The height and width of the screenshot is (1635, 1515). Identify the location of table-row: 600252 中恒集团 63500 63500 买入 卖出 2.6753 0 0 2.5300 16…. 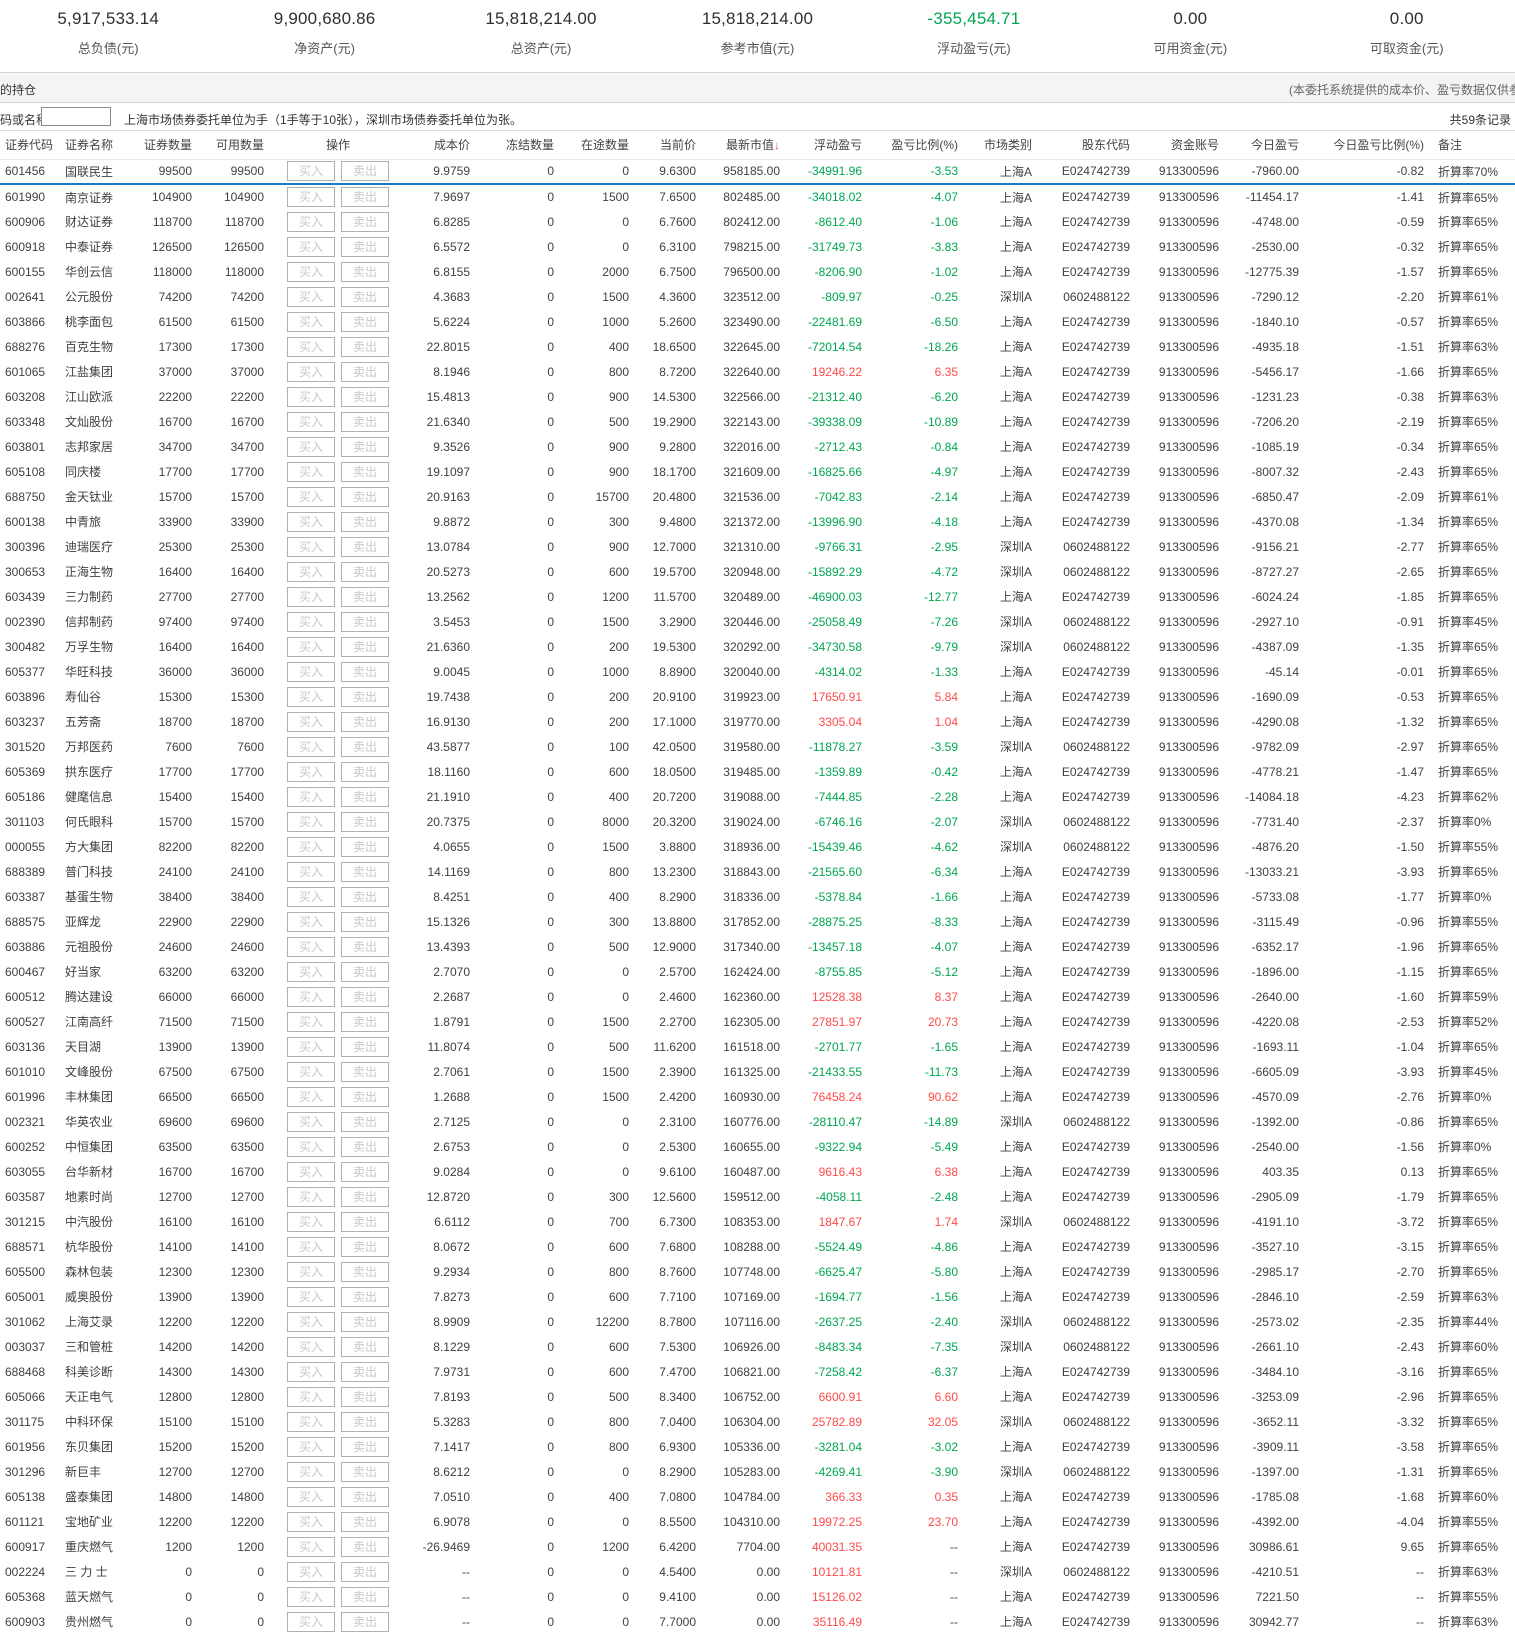
(757, 1146).